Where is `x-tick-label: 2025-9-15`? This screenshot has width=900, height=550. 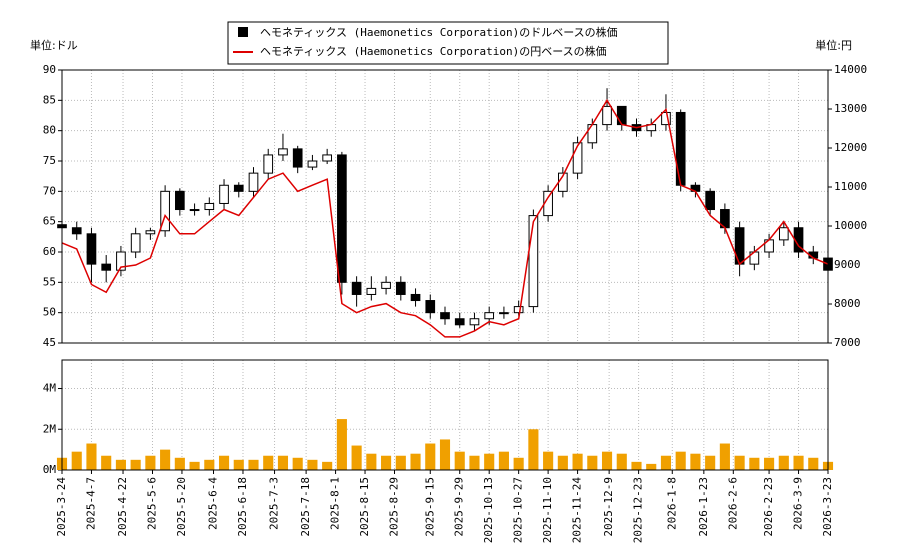
x-tick-label: 2025-9-15 is located at coordinates (429, 507).